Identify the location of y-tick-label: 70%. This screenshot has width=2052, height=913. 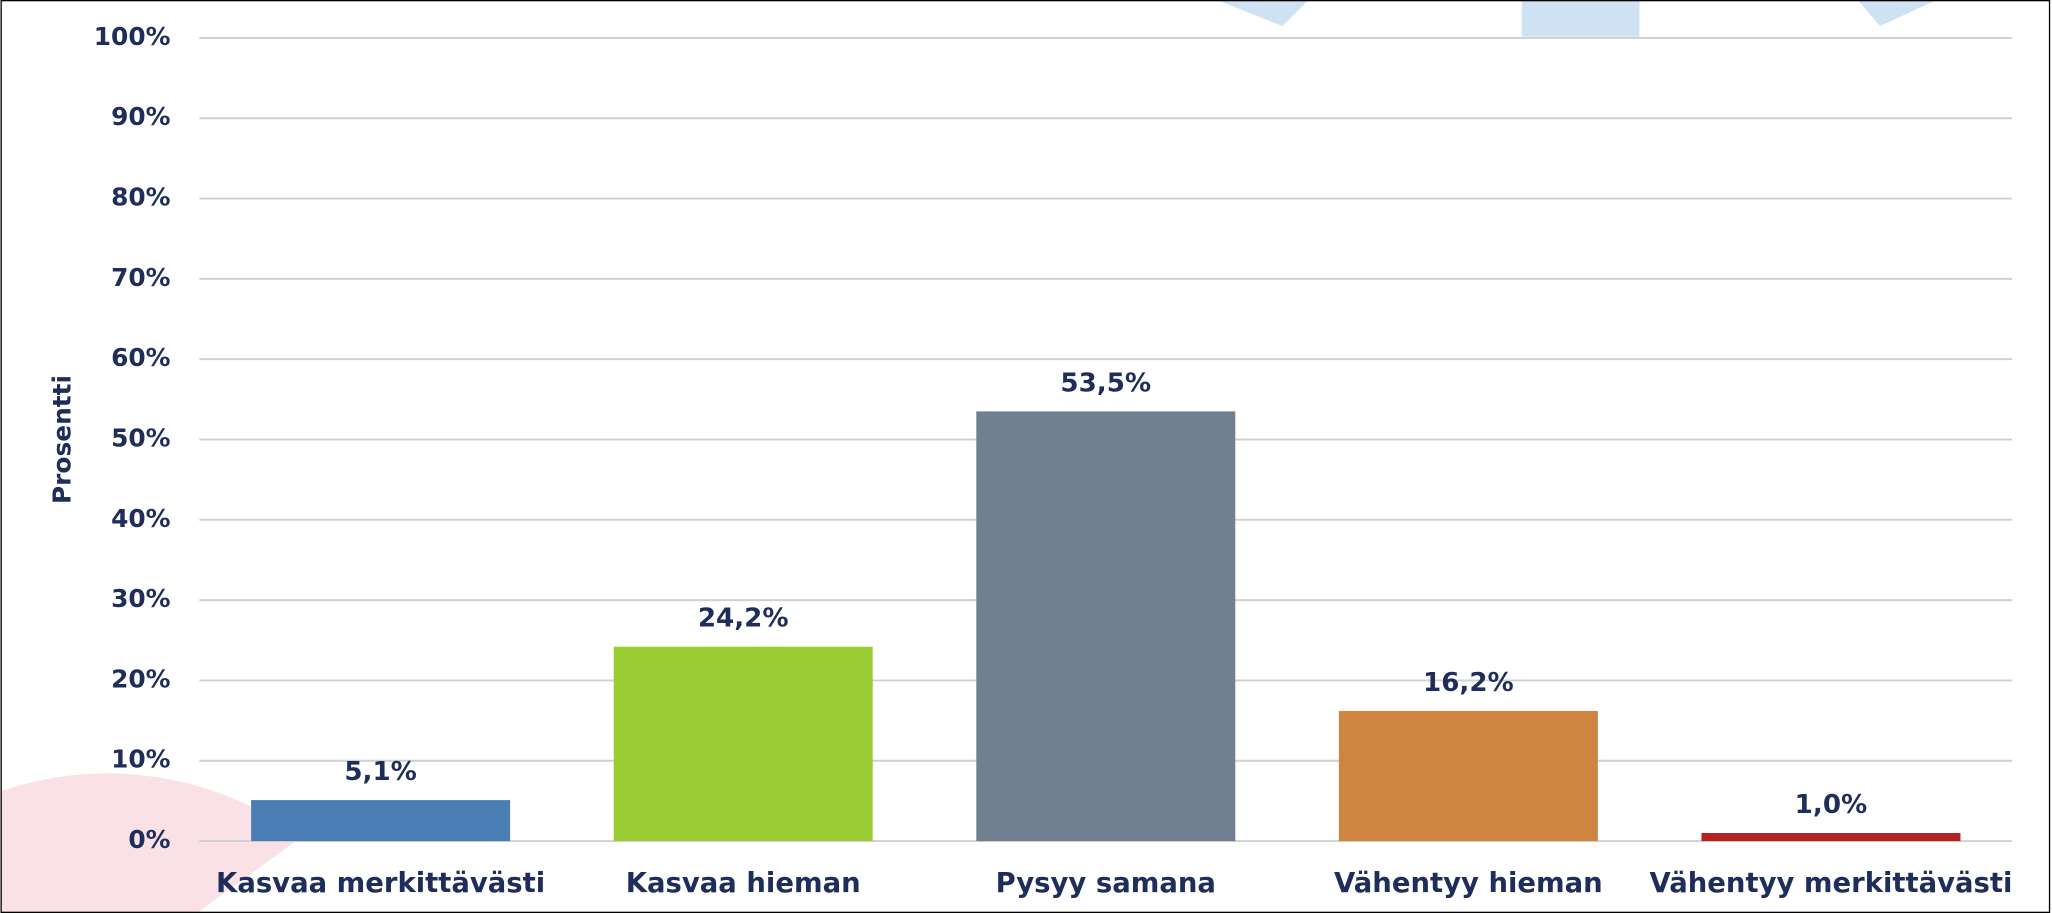
(141, 277).